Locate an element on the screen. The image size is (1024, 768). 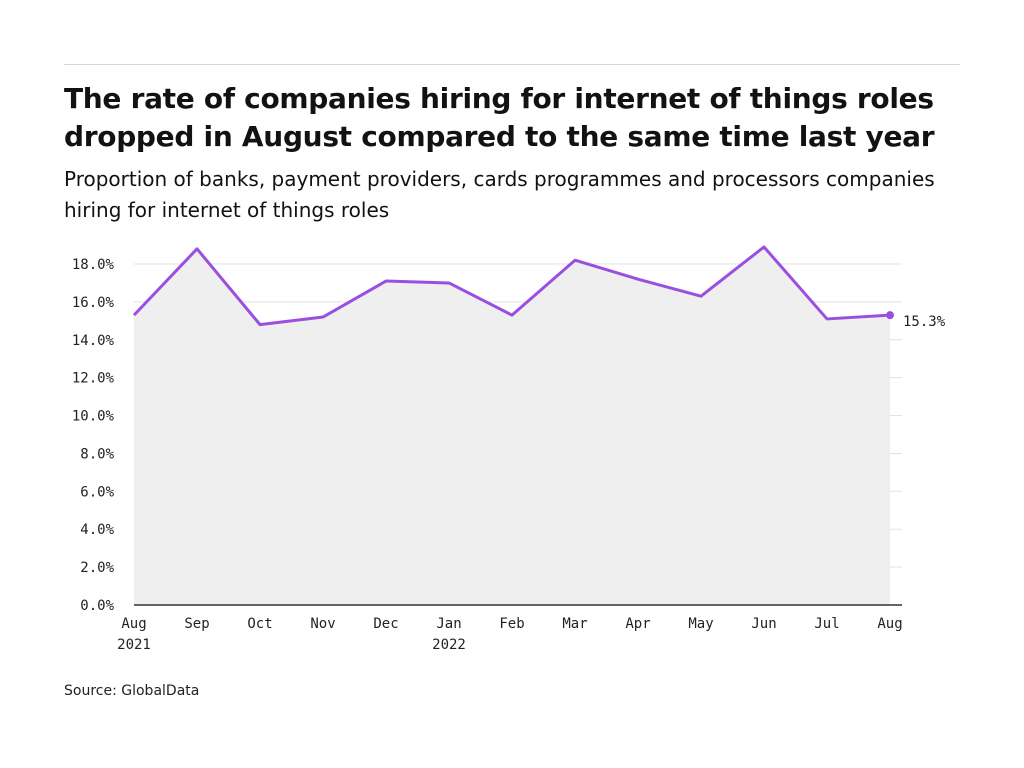
y-tick-label: 12.0% is located at coordinates (93, 379).